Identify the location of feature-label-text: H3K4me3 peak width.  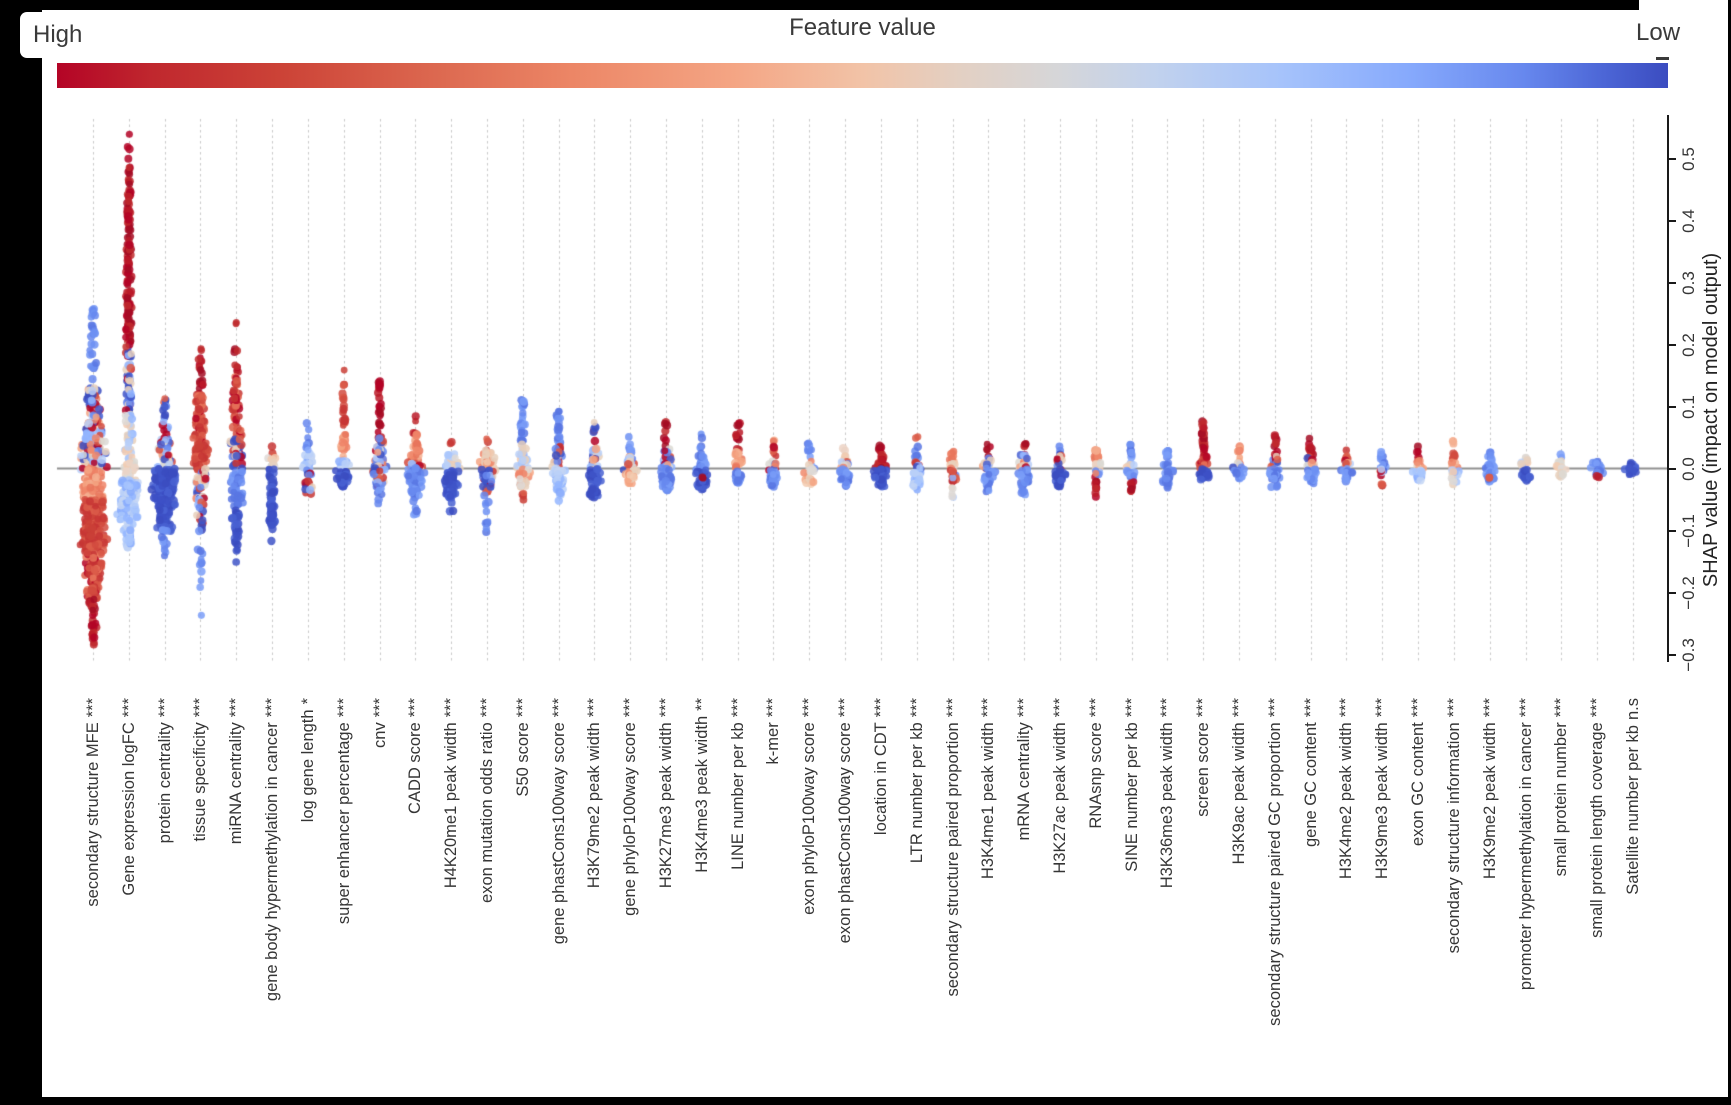
(701, 794).